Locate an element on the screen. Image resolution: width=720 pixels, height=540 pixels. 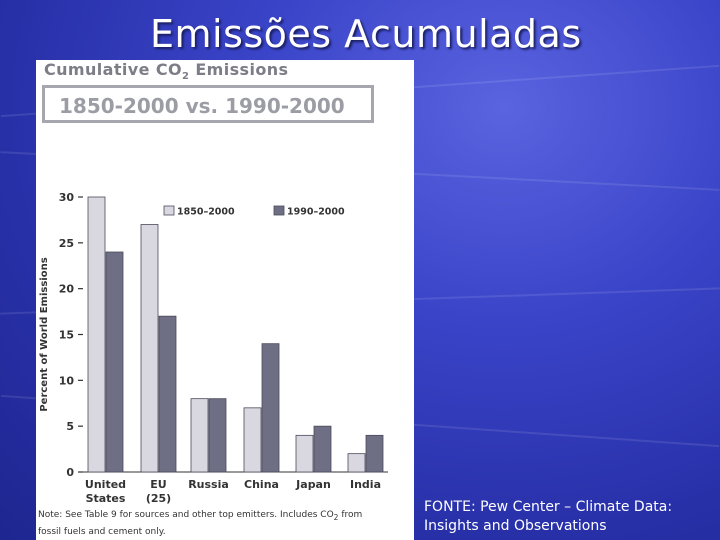
note-text-end: from is located at coordinates (350, 515).